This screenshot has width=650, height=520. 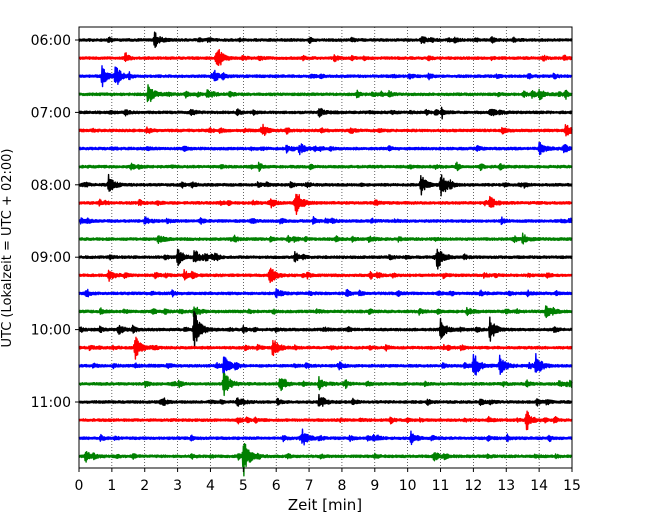 What do you see at coordinates (55, 222) in the screenshot?
I see `y-axis-ticks: 06:00 07:00 08:00 09:00 10:00 11:00` at bounding box center [55, 222].